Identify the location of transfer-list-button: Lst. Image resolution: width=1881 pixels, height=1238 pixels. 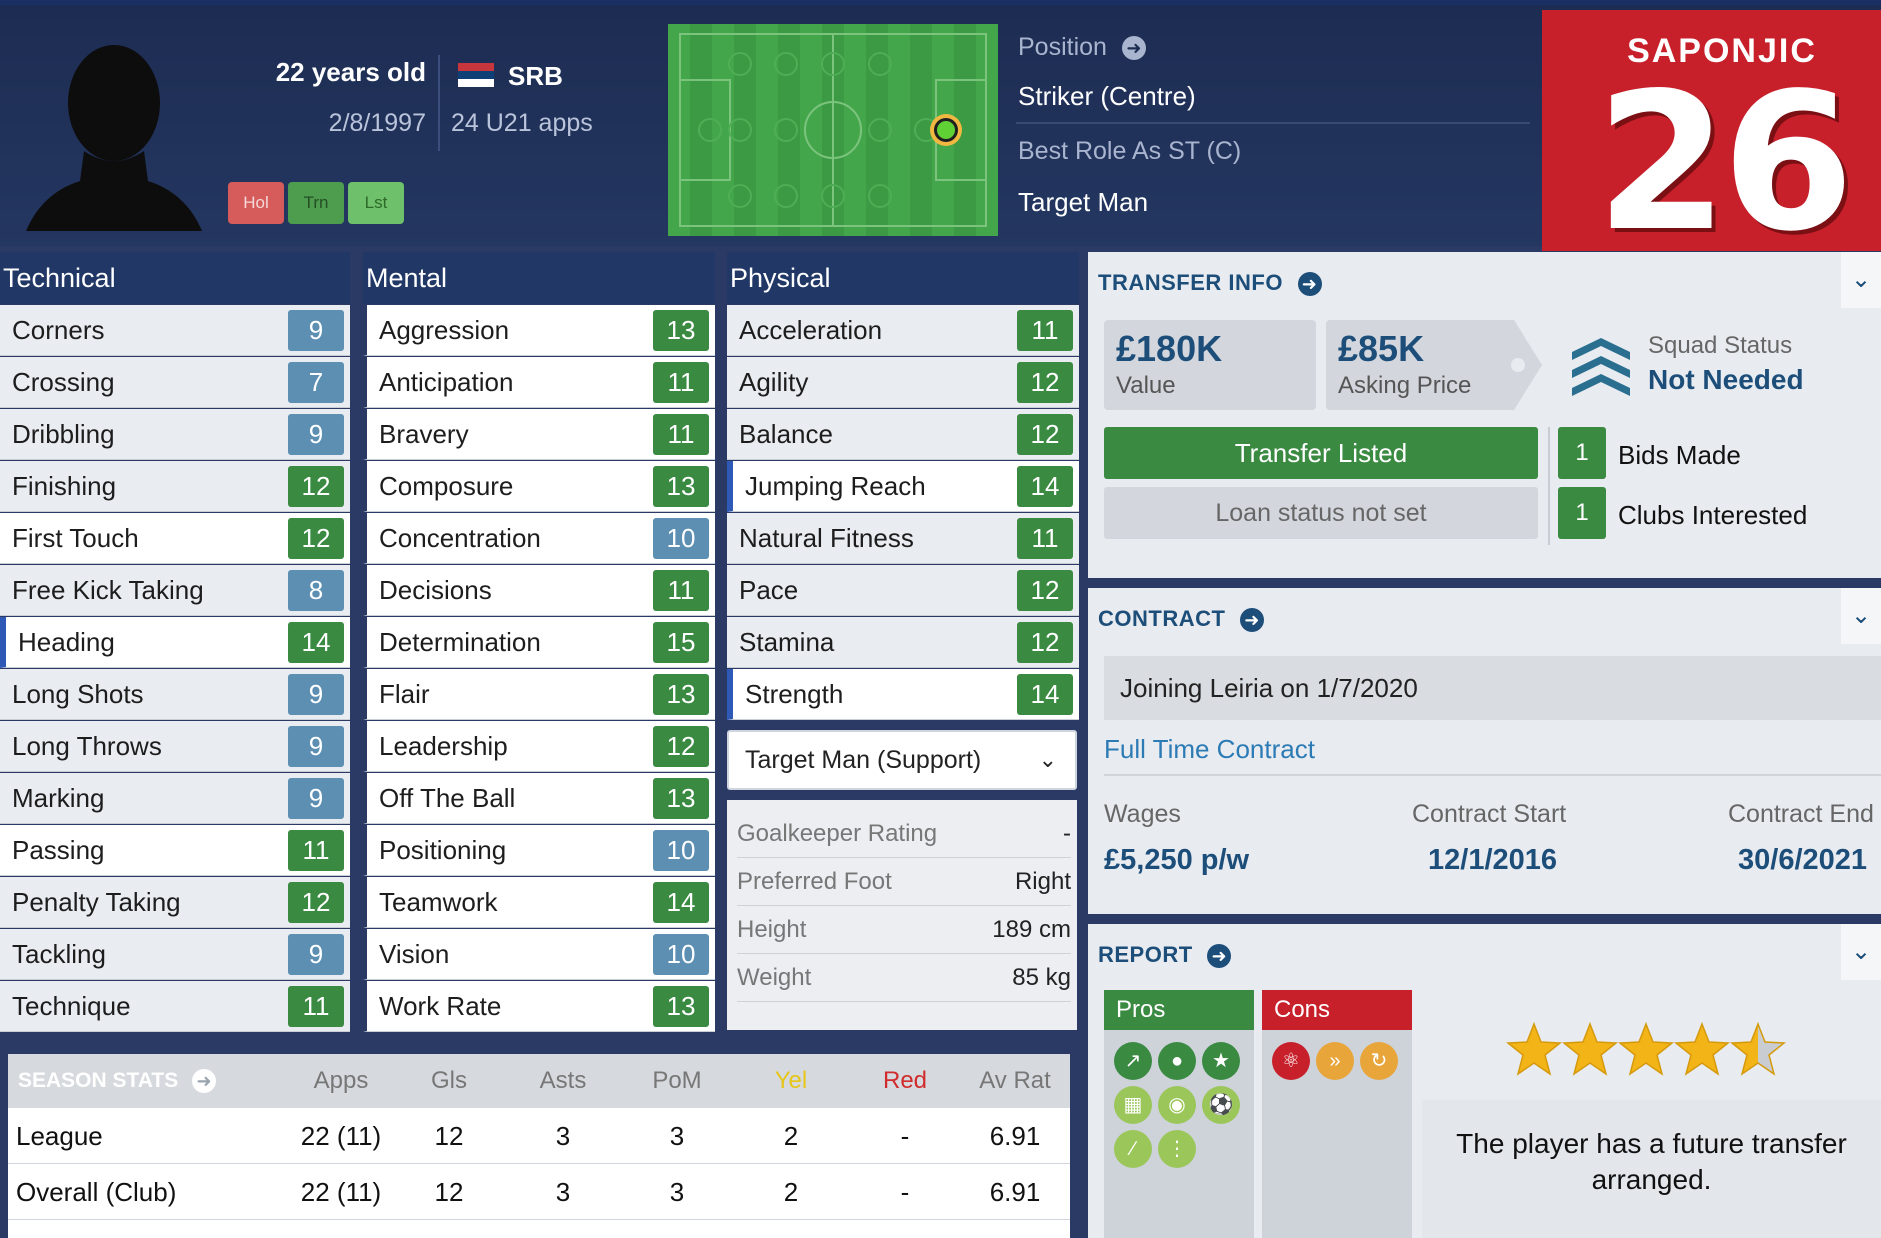
(376, 203).